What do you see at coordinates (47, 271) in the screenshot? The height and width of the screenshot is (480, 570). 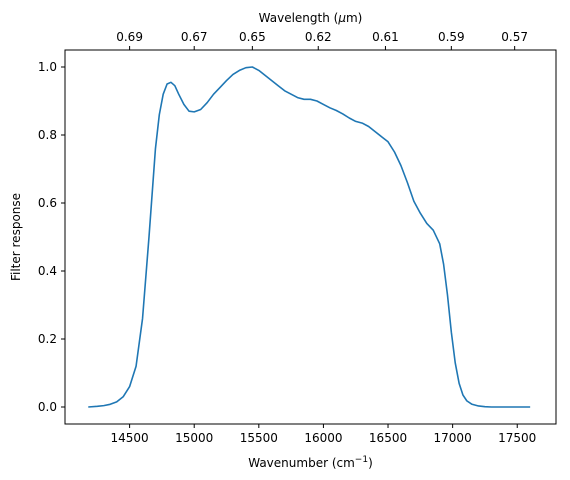 I see `y-tick-label: 0.4` at bounding box center [47, 271].